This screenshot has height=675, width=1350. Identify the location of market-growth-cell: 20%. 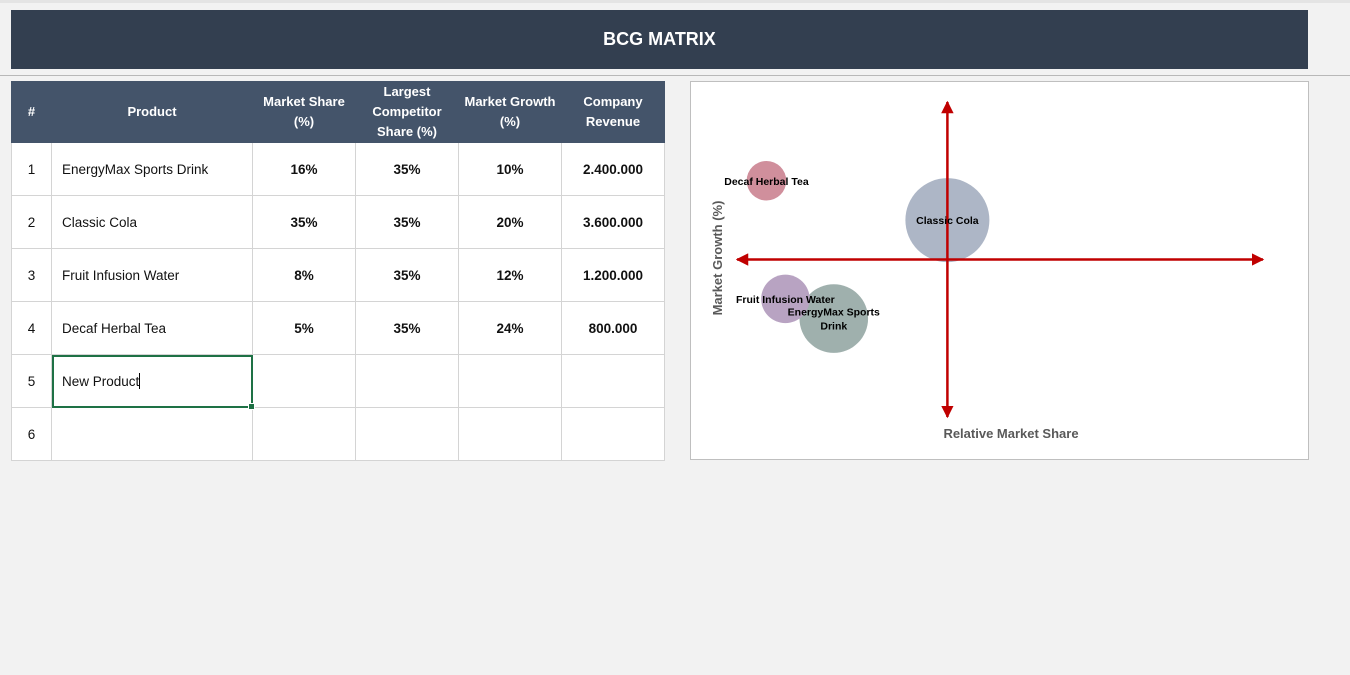
(510, 222).